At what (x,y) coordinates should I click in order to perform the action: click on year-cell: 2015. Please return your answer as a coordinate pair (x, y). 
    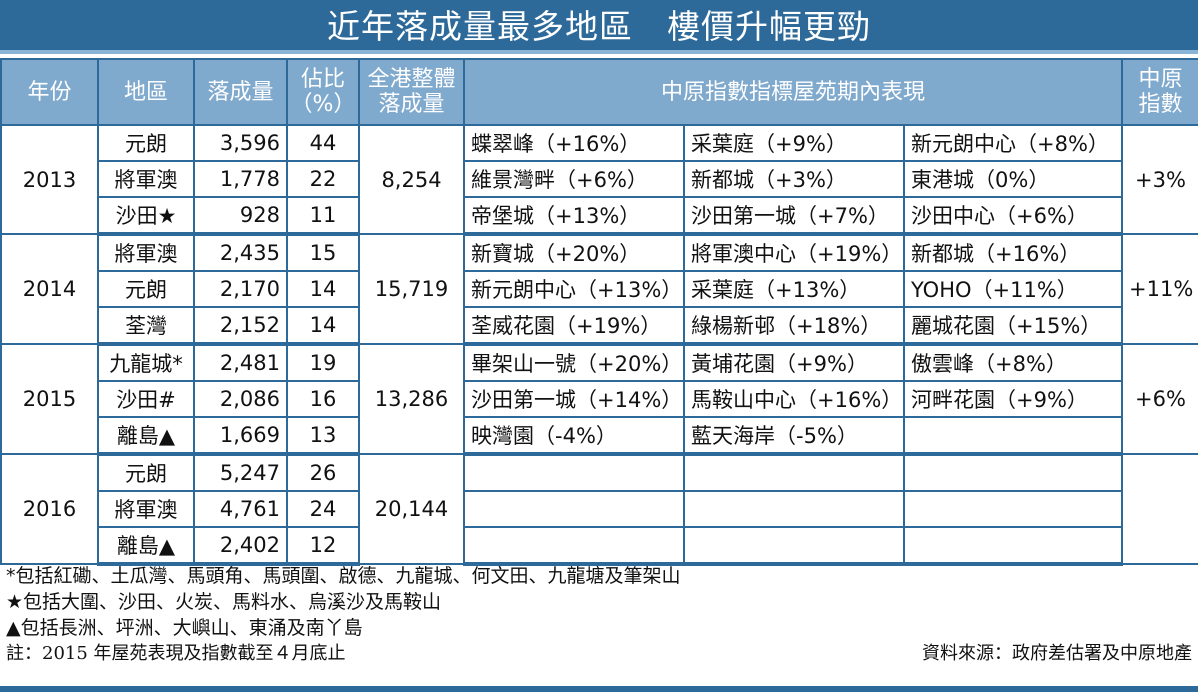
    Looking at the image, I should click on (49, 399).